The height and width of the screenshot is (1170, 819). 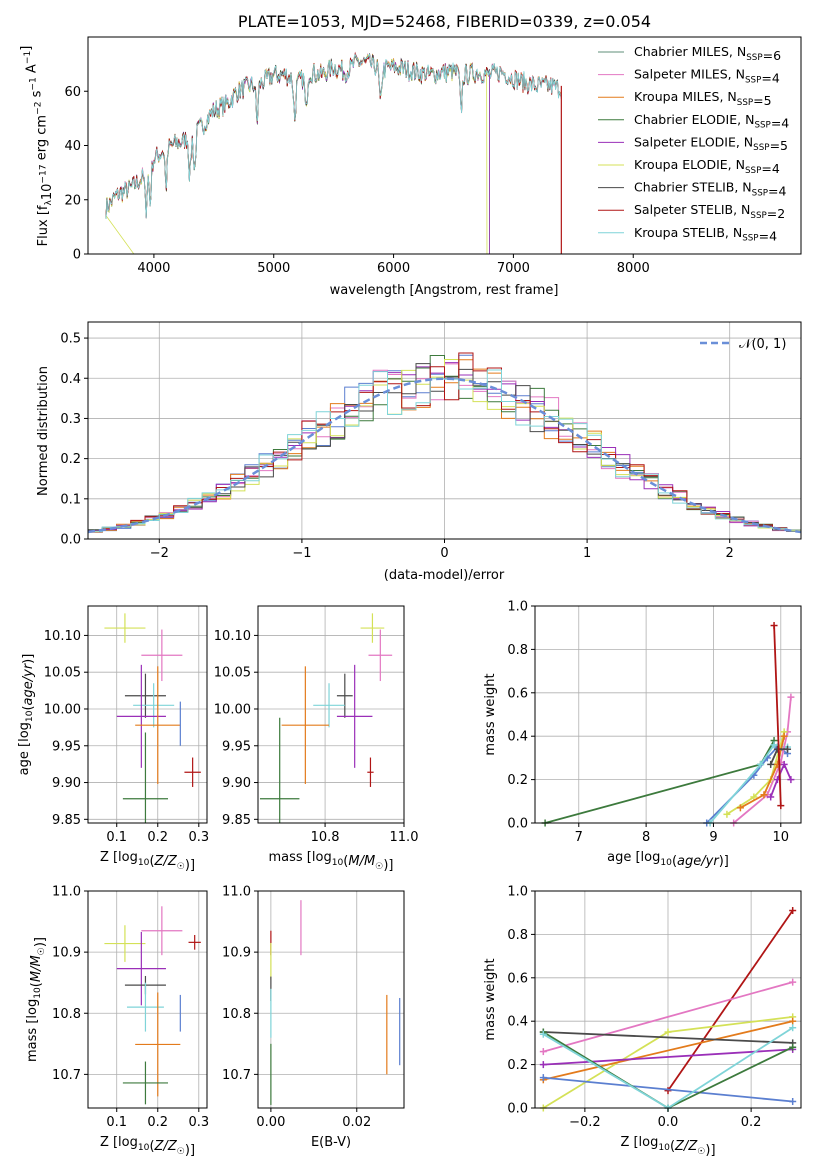 I want to click on legend-label: Kroupa ELODIE, NSSP=4, so click(x=707, y=166).